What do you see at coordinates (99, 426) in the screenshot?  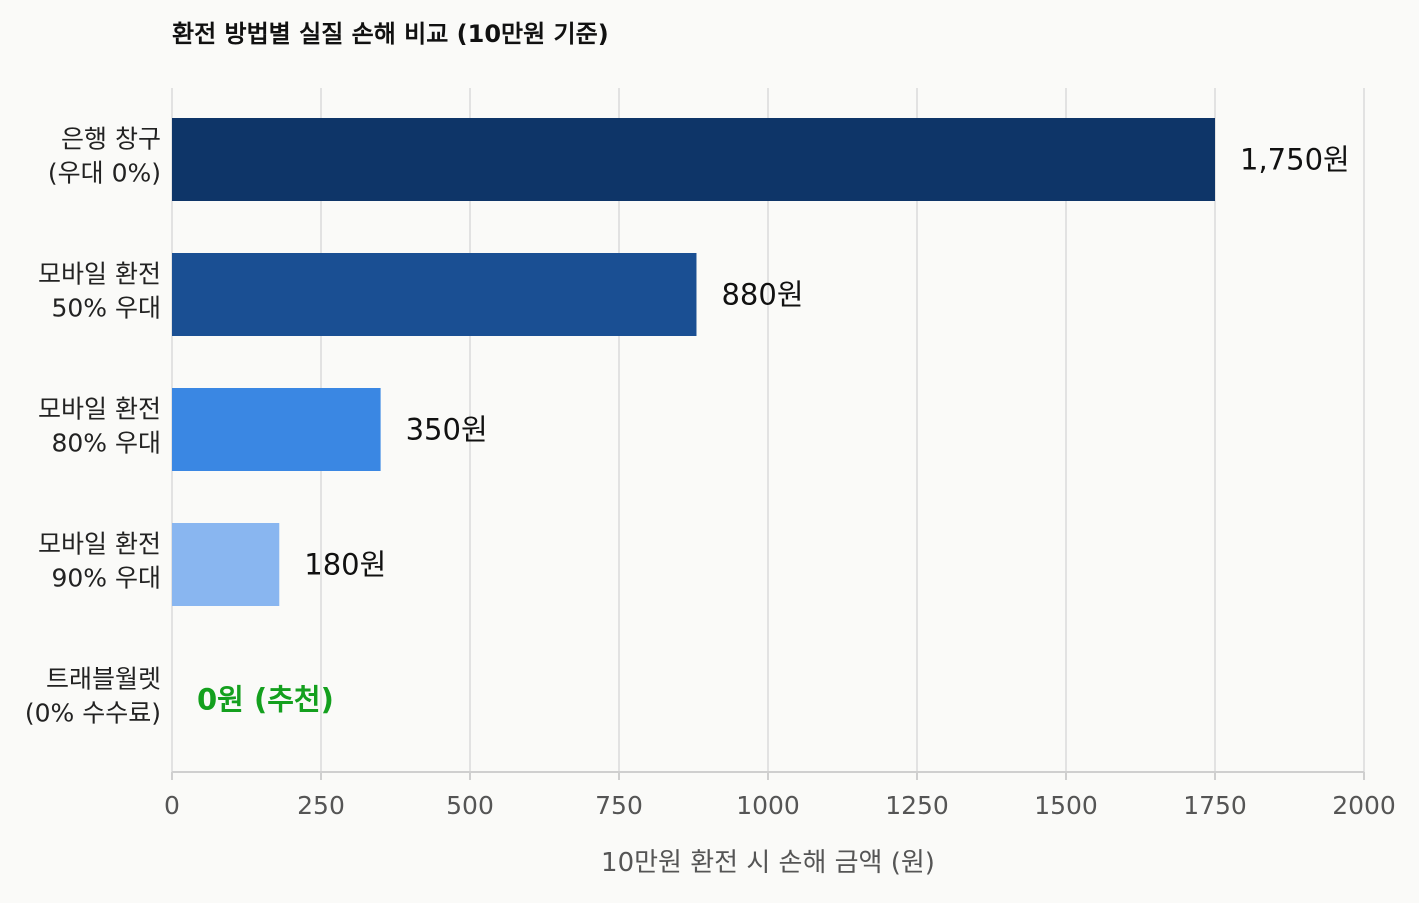 I see `y-category-label: 모바일 환전 80% 우대` at bounding box center [99, 426].